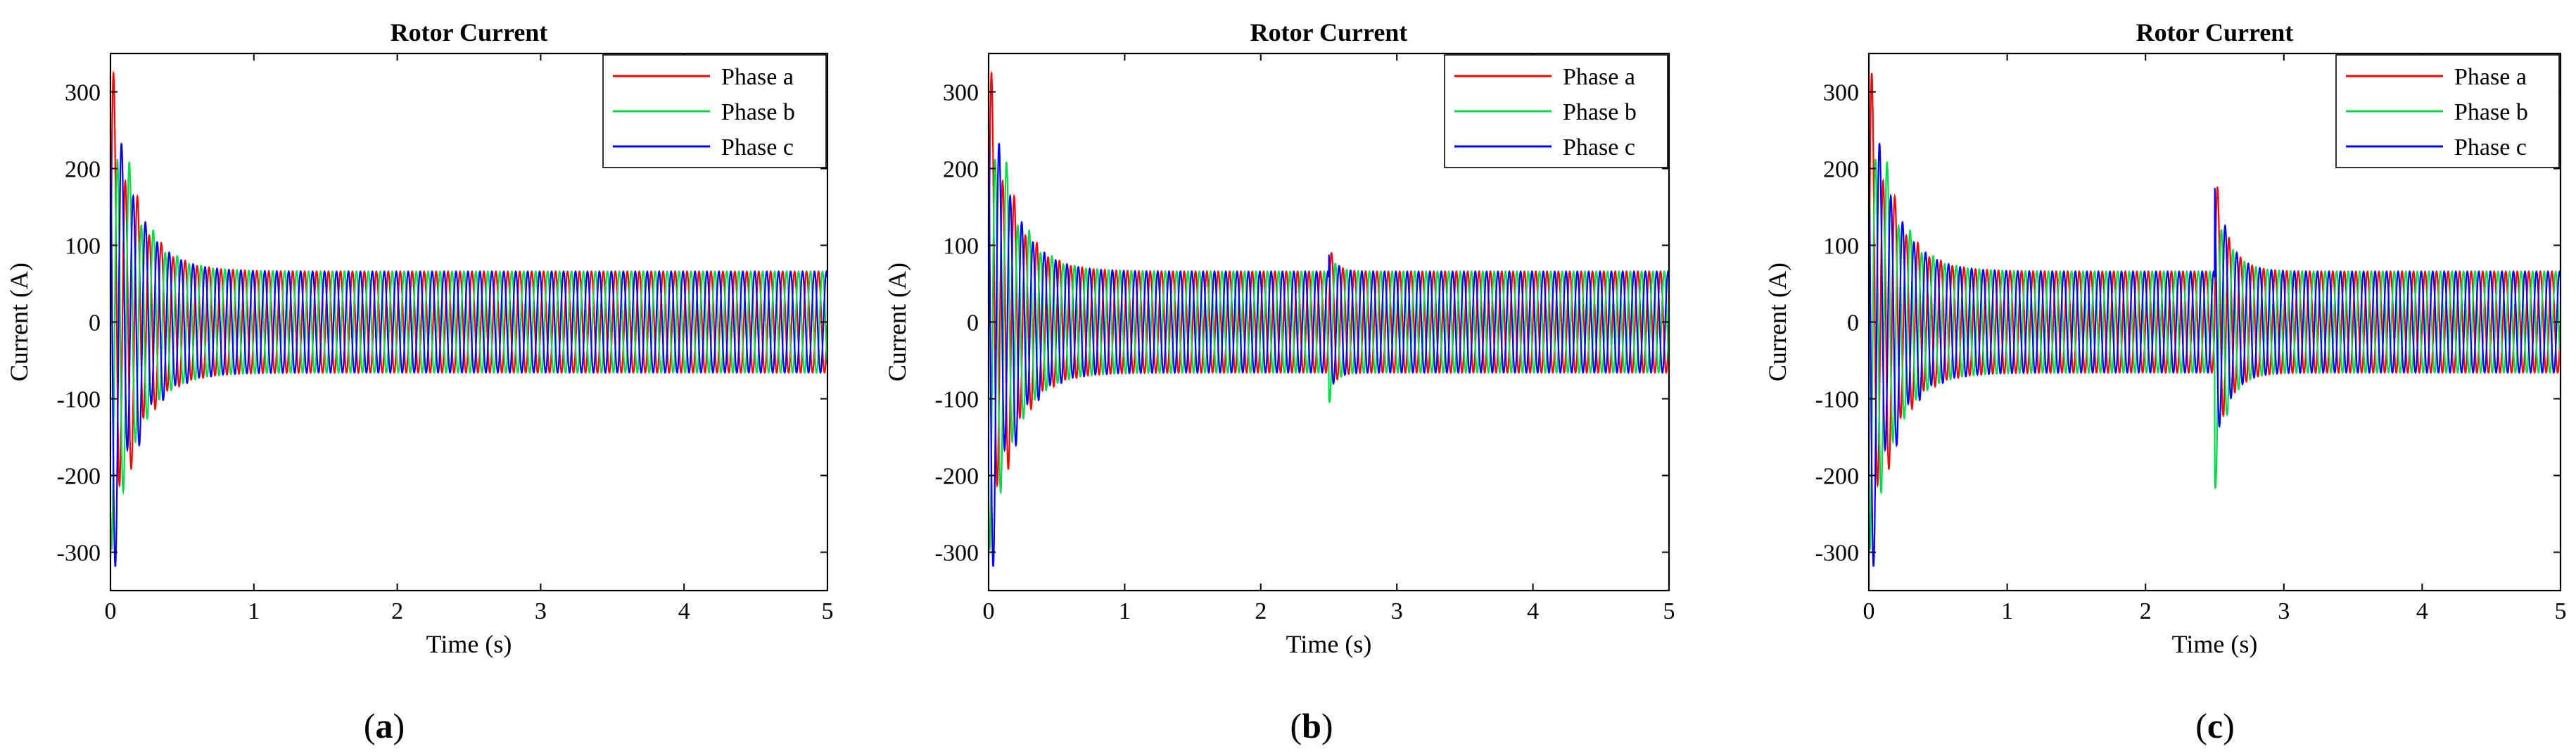  Describe the element at coordinates (384, 725) in the screenshot. I see `subfigure-caption: (a)` at that location.